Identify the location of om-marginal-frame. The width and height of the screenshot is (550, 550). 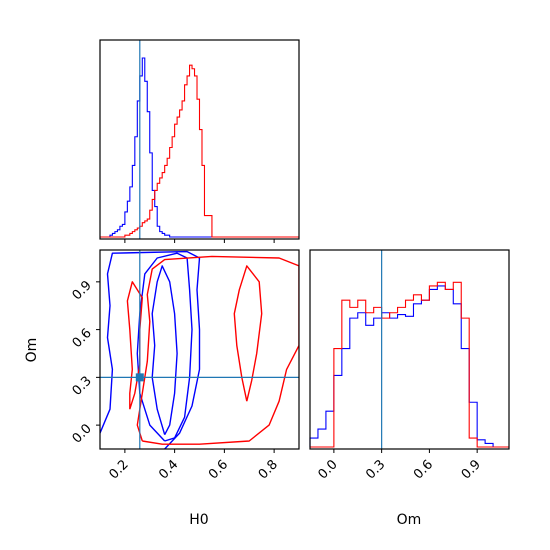
(409, 349).